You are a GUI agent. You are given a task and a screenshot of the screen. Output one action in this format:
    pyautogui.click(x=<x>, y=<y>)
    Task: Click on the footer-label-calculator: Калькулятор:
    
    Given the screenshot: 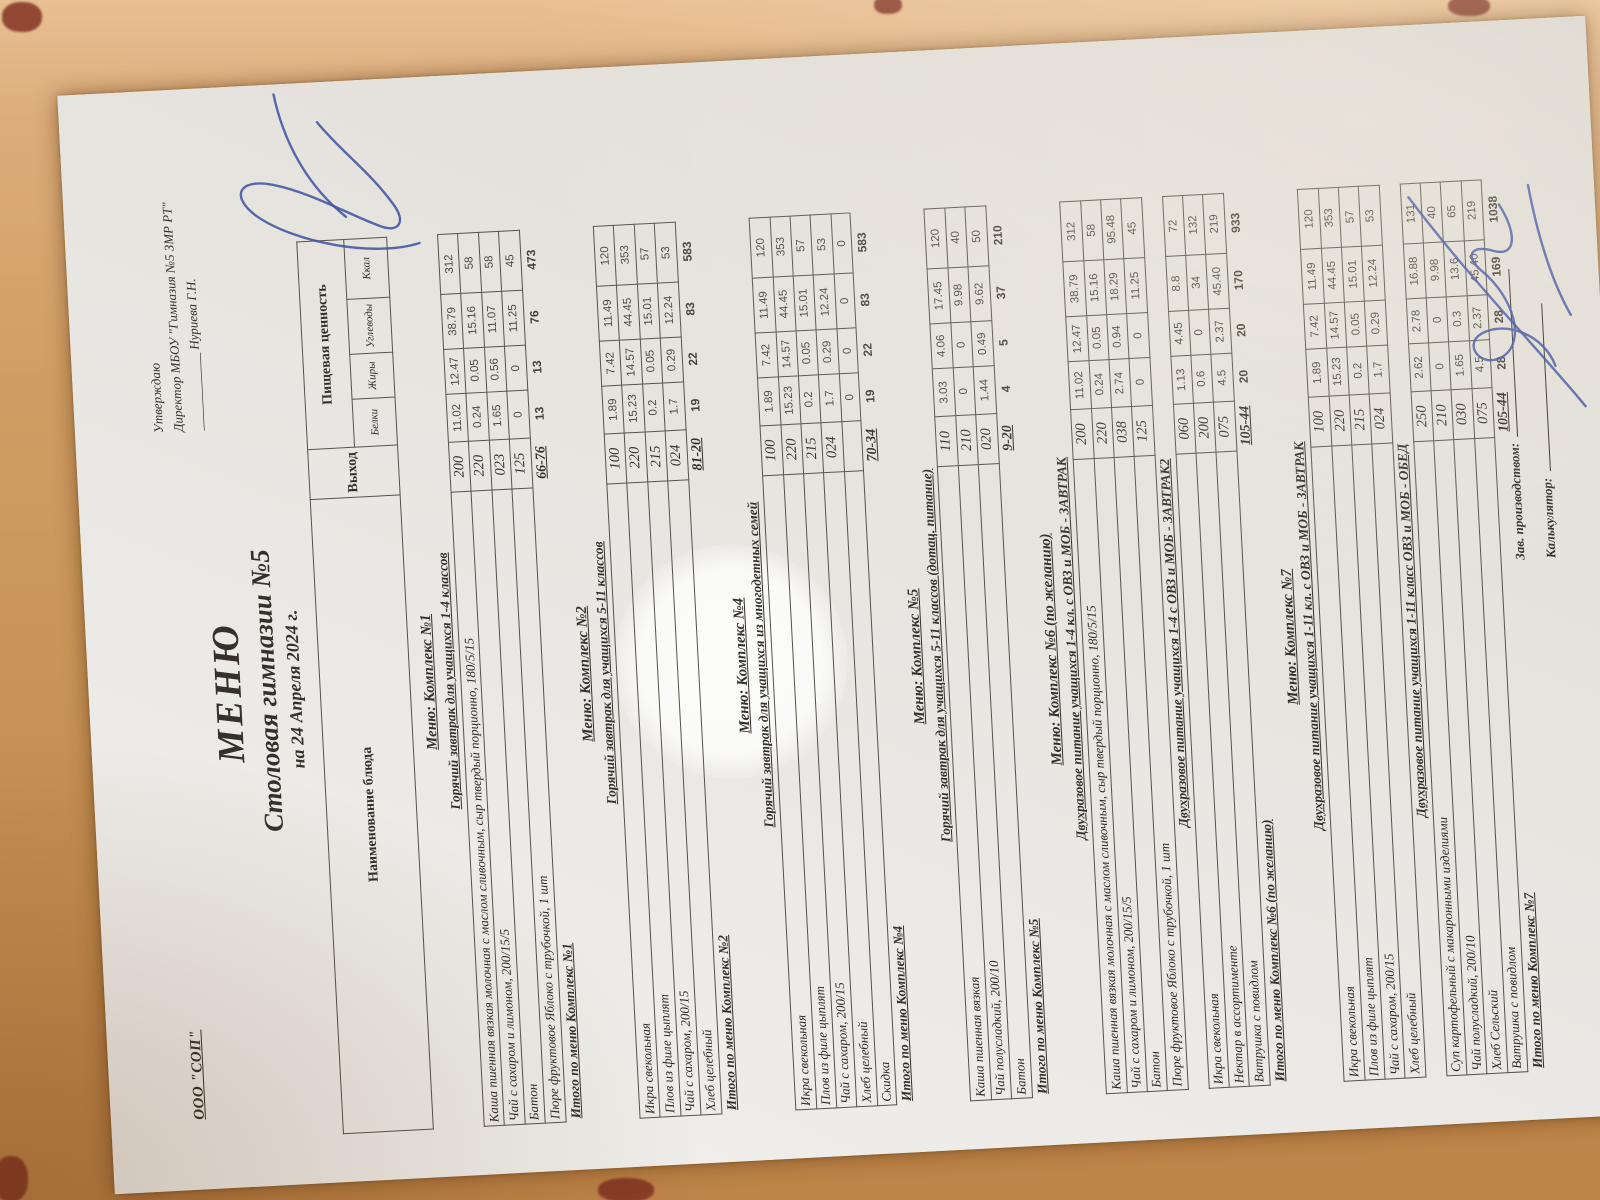 What is the action you would take?
    pyautogui.click(x=1548, y=518)
    